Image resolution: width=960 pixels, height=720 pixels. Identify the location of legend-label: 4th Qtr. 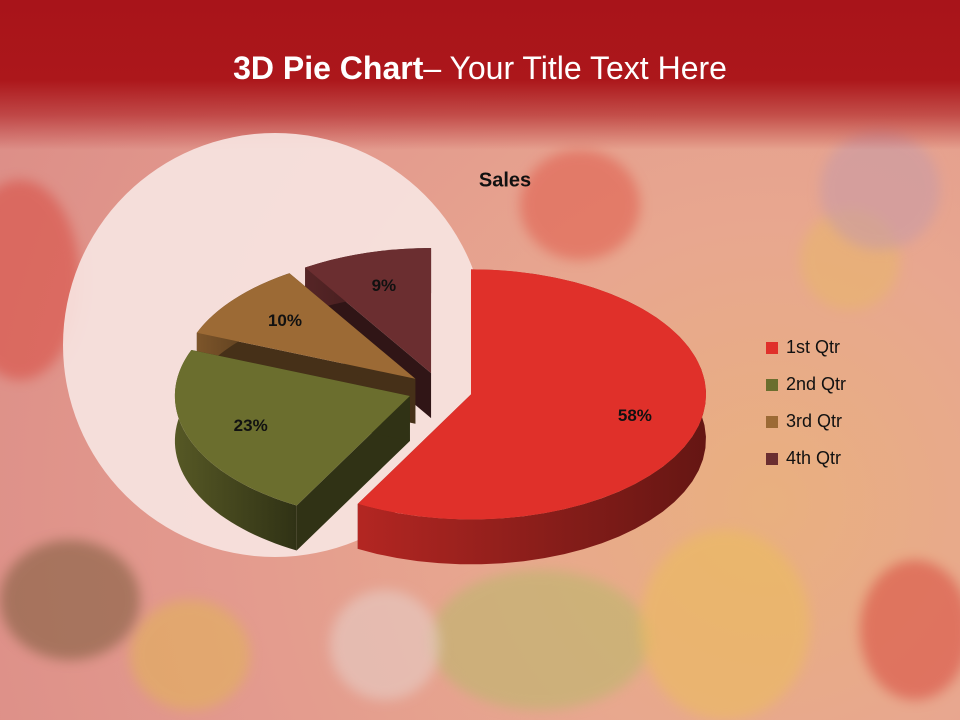
(813, 458).